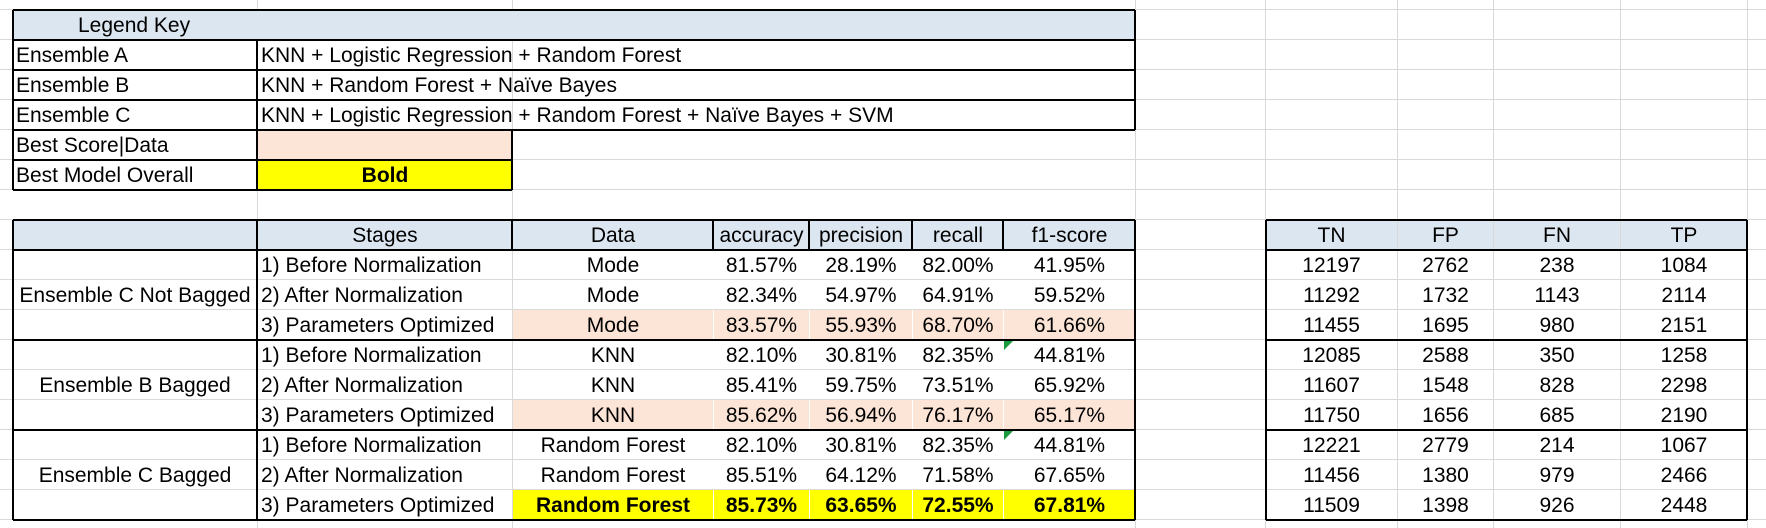  I want to click on f1-cell: 41.95%, so click(1069, 265).